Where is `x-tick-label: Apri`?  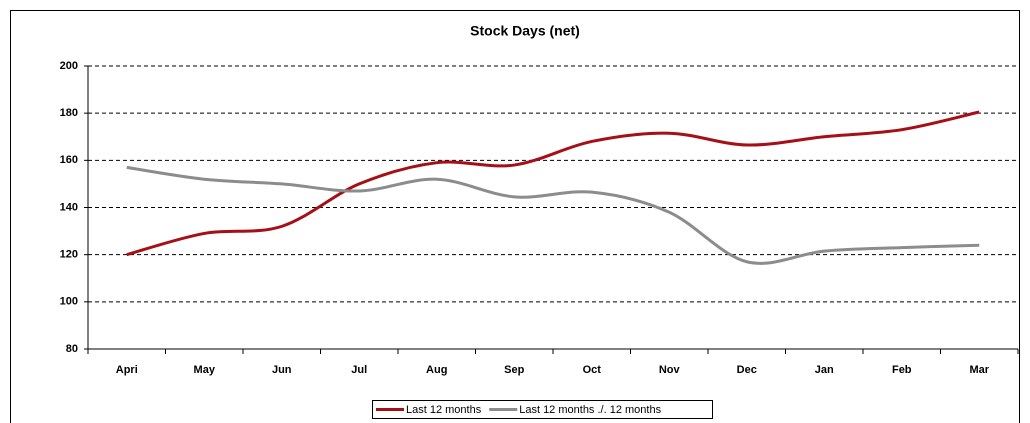
x-tick-label: Apri is located at coordinates (127, 370).